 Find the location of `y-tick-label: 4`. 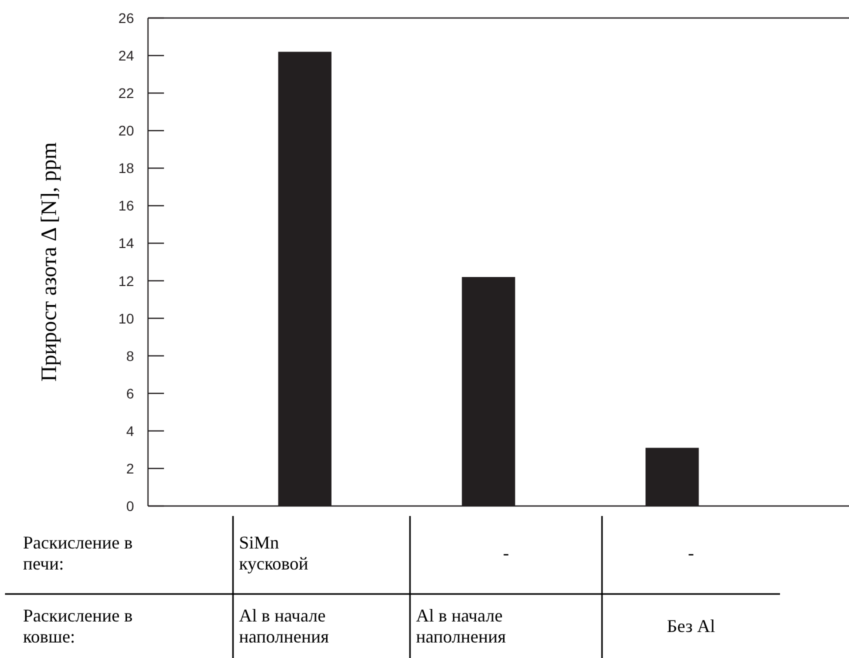

y-tick-label: 4 is located at coordinates (130, 430).